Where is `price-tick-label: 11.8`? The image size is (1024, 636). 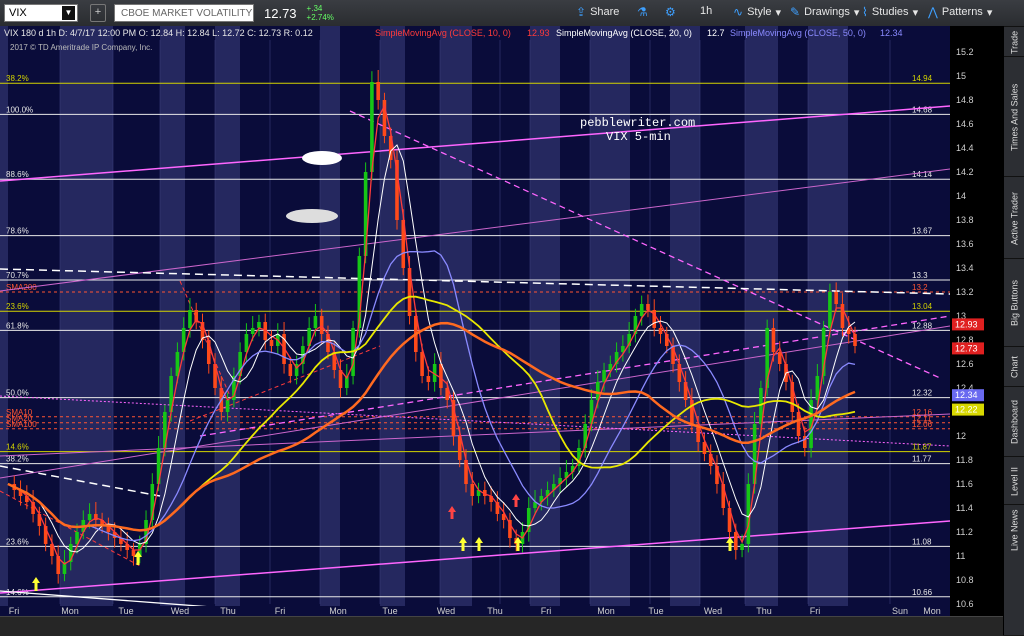
price-tick-label: 11.8 is located at coordinates (964, 460).